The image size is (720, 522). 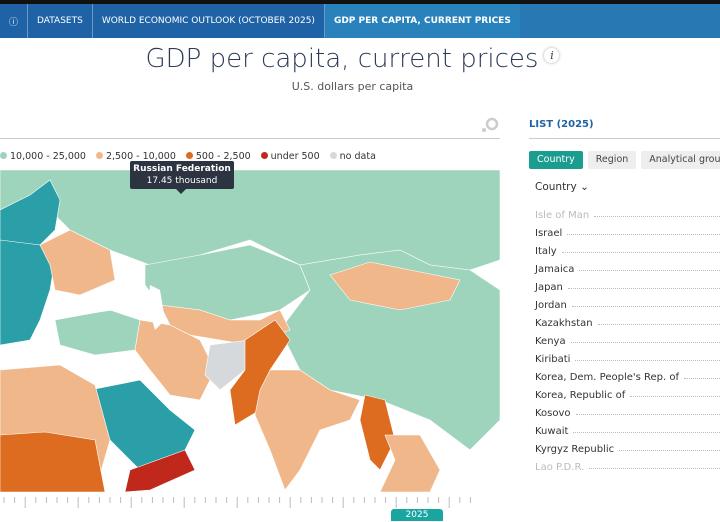 I want to click on page-title: GDP per capita, current prices i, so click(x=352, y=59).